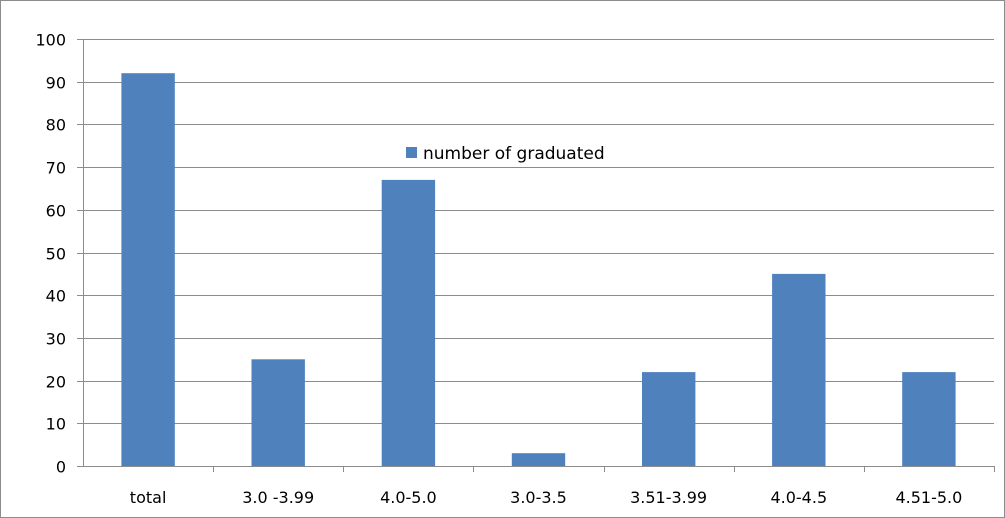 This screenshot has height=518, width=1005. I want to click on y-tick-label: 40, so click(56, 296).